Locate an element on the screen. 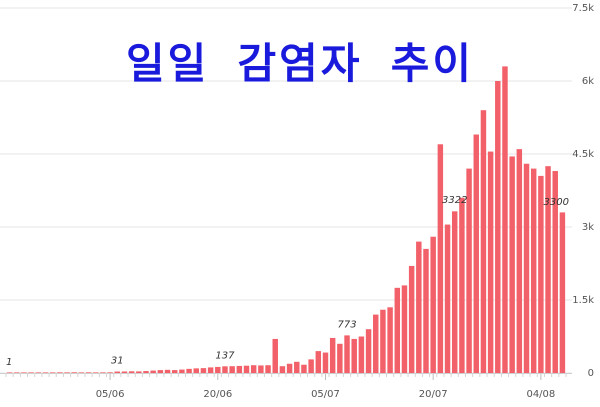  y-tick-label: 0 is located at coordinates (591, 373).